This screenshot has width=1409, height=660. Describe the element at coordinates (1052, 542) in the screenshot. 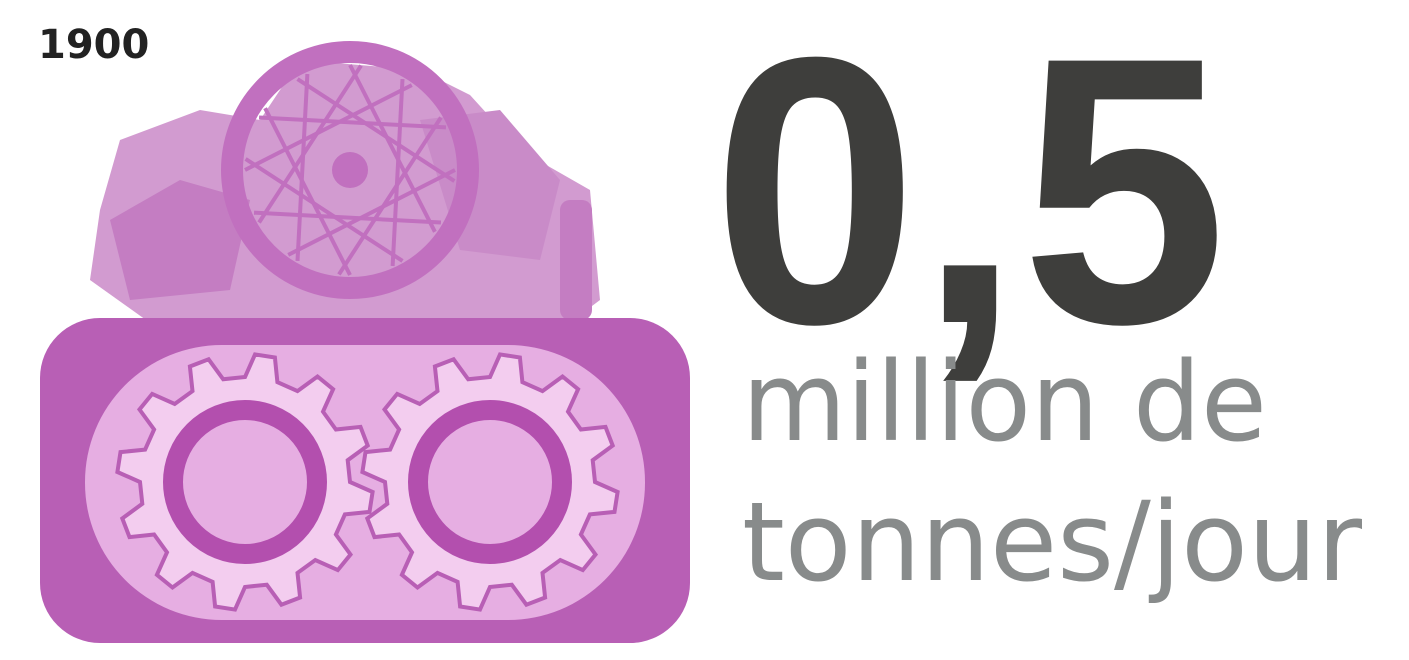

I see `unit-line: tonnes/jour` at that location.